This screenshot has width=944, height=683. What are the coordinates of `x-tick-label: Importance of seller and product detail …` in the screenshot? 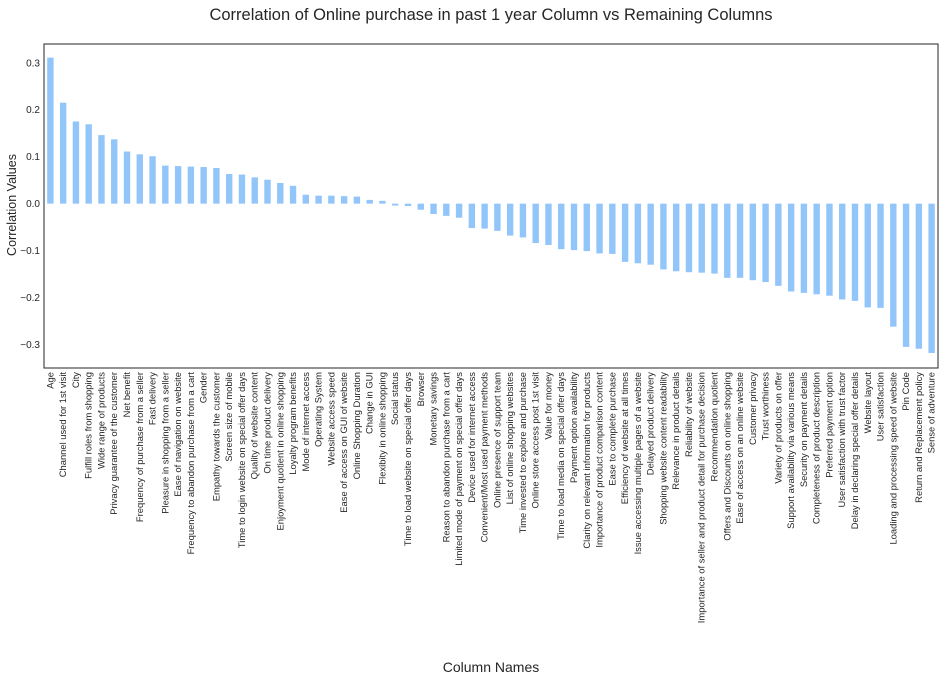 It's located at (701, 497).